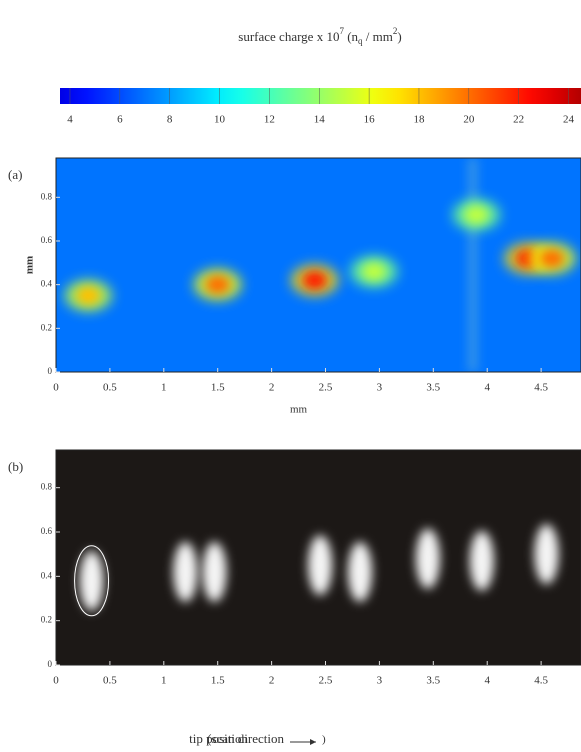 The height and width of the screenshot is (752, 581). Describe the element at coordinates (399, 36) in the screenshot. I see `title-part: )` at that location.